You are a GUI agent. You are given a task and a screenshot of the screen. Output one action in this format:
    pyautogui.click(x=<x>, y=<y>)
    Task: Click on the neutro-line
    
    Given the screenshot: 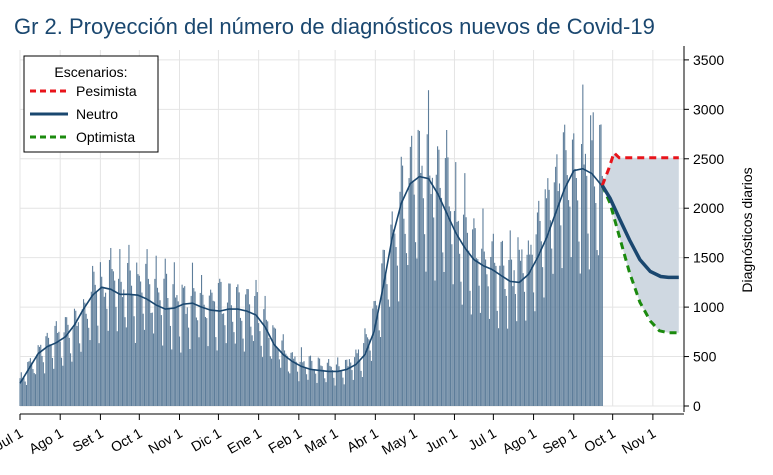 What is the action you would take?
    pyautogui.click(x=639, y=232)
    